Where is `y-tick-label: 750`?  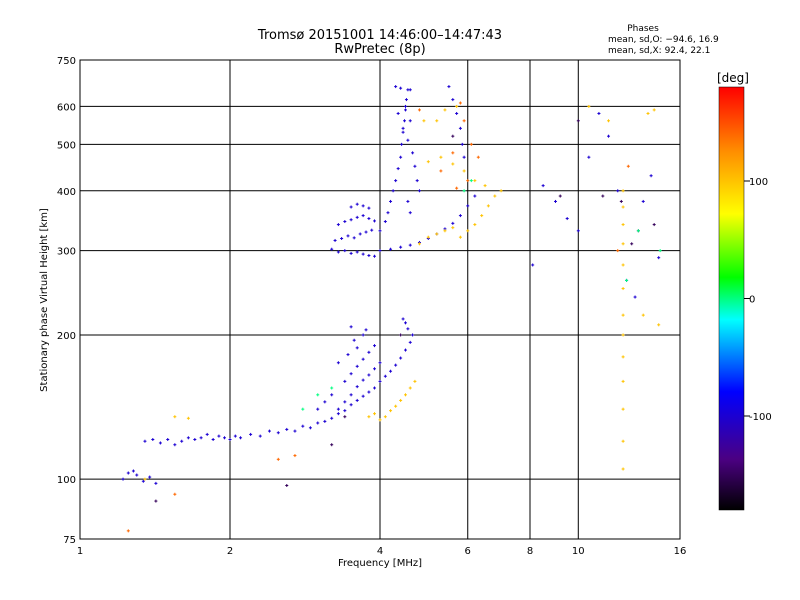 y-tick-label: 750 is located at coordinates (66, 61).